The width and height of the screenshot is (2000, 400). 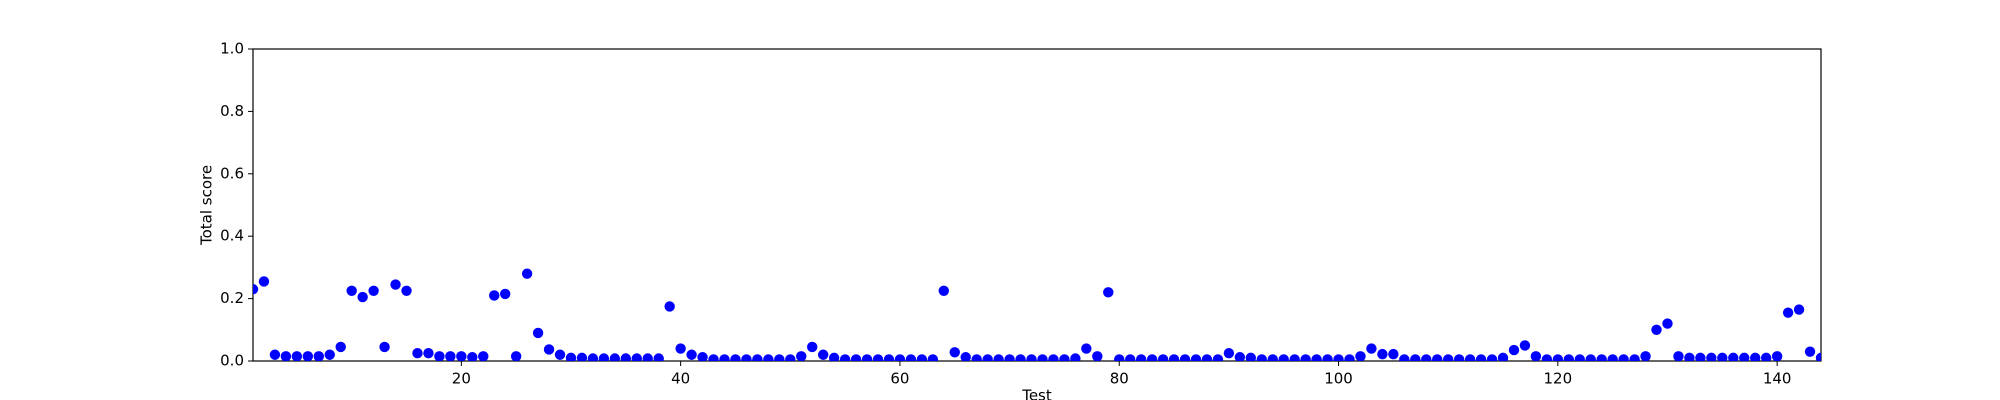 I want to click on y-tick-label: 0.2, so click(x=232, y=298).